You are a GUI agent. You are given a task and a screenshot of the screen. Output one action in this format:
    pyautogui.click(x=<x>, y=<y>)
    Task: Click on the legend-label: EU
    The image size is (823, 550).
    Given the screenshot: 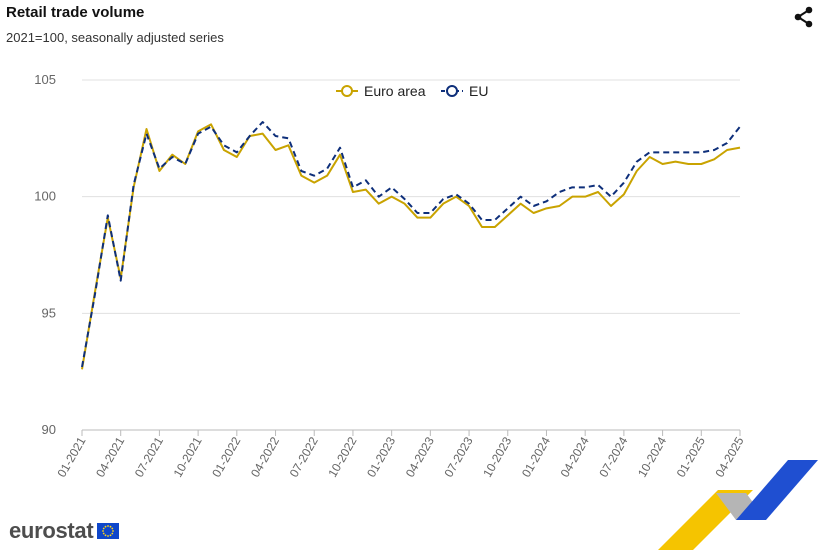 What is the action you would take?
    pyautogui.click(x=478, y=91)
    